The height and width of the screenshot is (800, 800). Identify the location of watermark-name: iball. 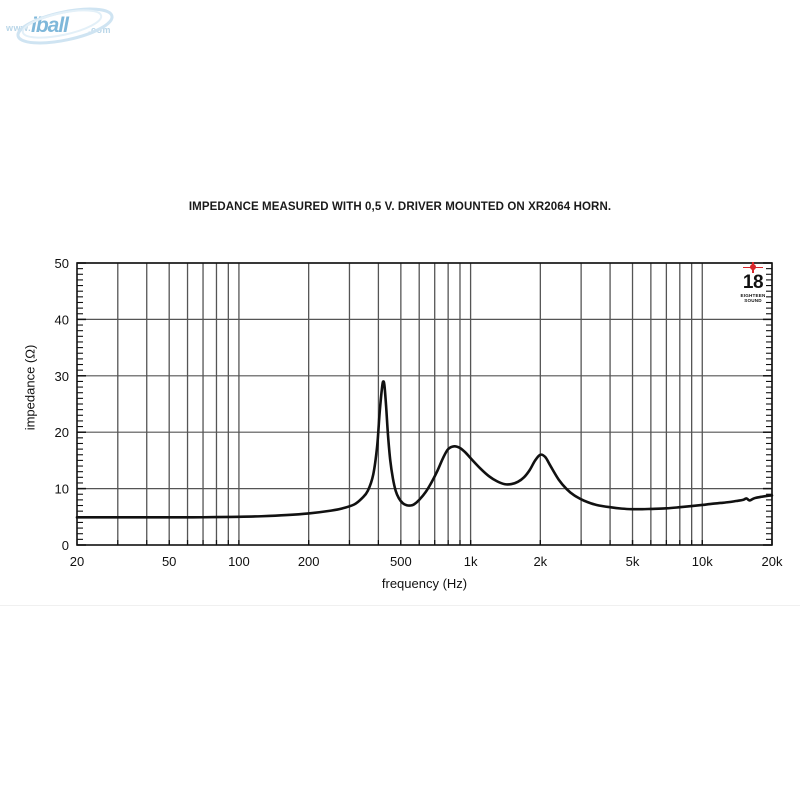
(50, 25).